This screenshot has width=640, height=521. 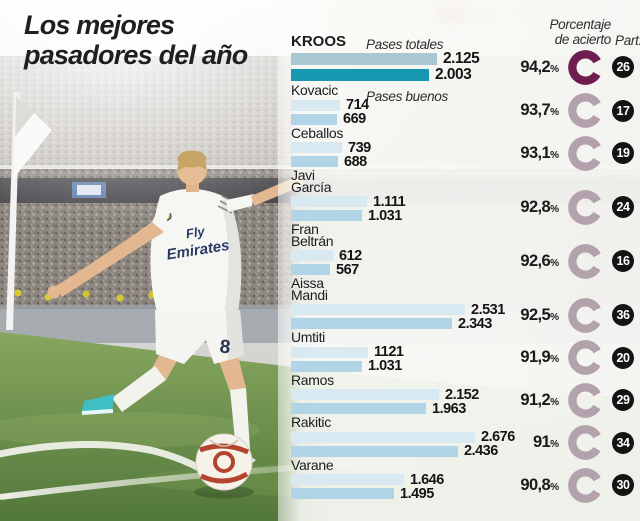 What do you see at coordinates (389, 201) in the screenshot?
I see `value-pases-totales: 1.111` at bounding box center [389, 201].